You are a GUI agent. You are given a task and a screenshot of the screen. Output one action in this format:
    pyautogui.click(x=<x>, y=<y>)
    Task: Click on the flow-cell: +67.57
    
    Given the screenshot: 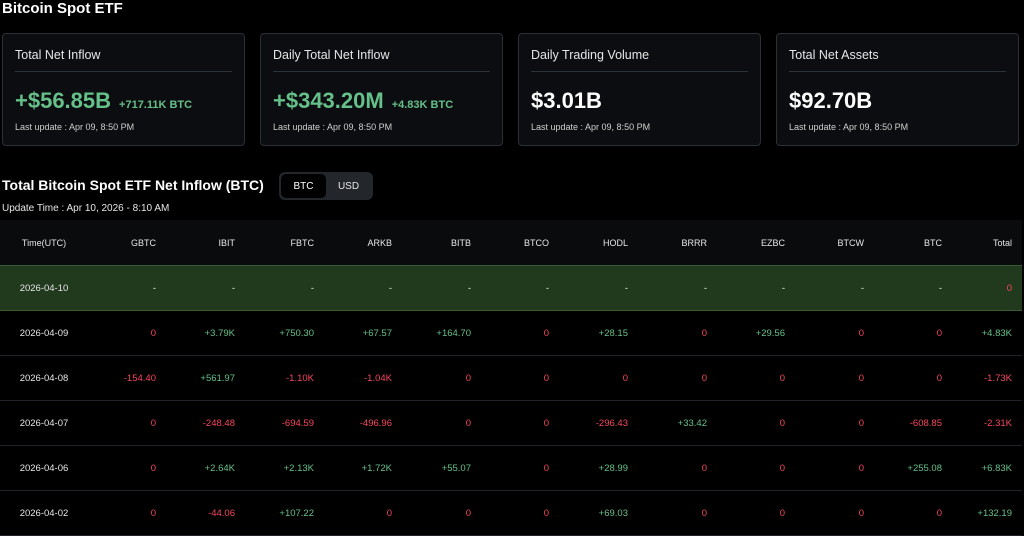 What is the action you would take?
    pyautogui.click(x=363, y=333)
    